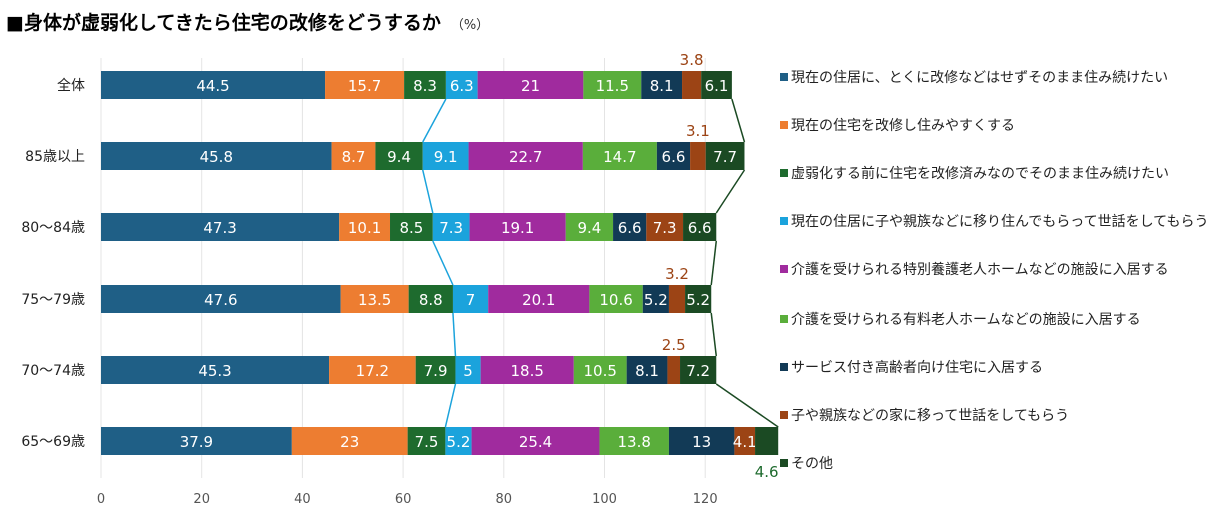 This screenshot has width=1229, height=525. I want to click on data-label: 20.1, so click(538, 300).